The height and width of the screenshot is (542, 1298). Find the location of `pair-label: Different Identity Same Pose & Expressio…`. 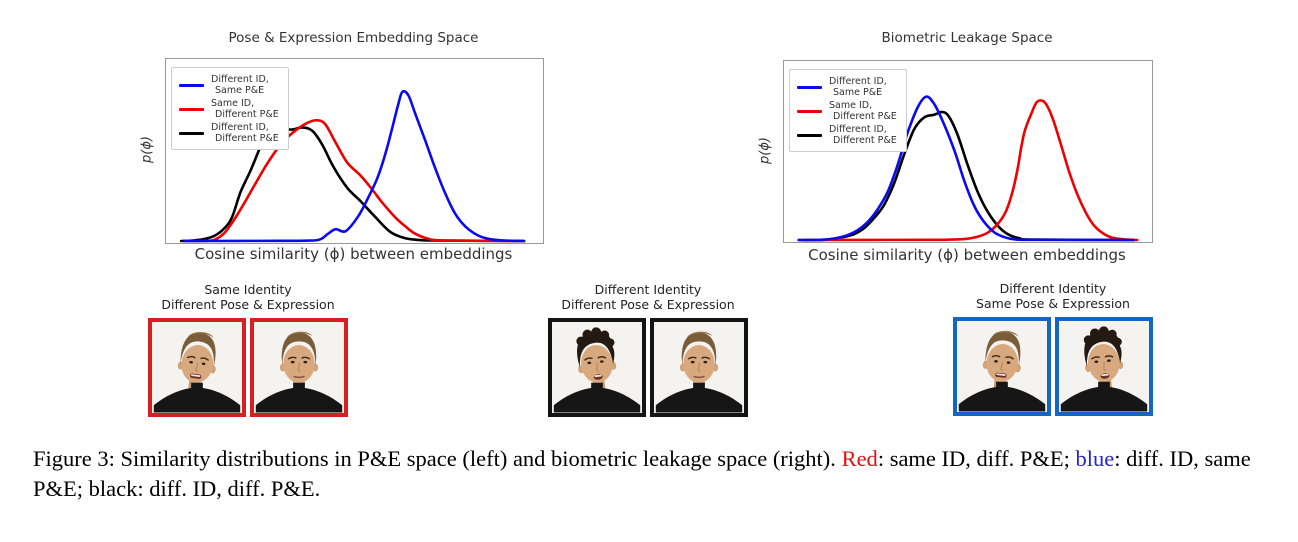

pair-label: Different Identity Same Pose & Expressio… is located at coordinates (1053, 296).